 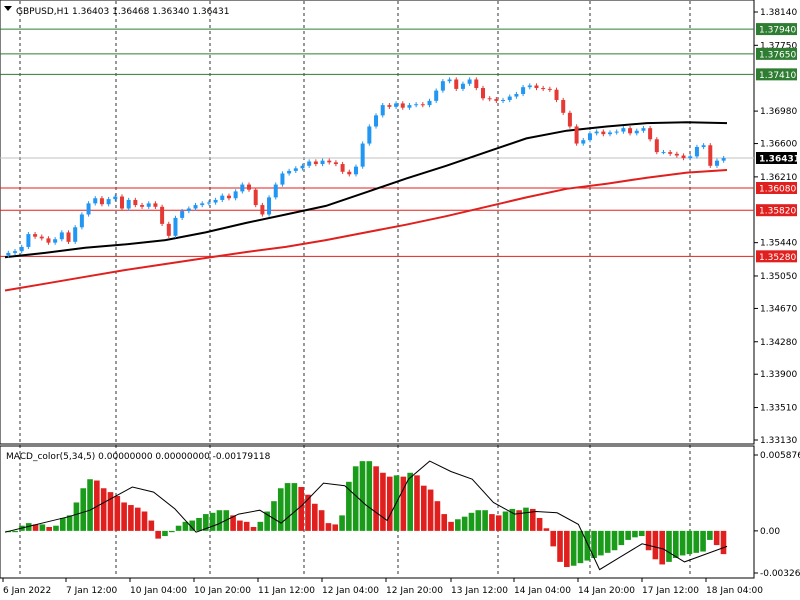 What do you see at coordinates (8, 8) in the screenshot?
I see `dropdown-triangle-icon` at bounding box center [8, 8].